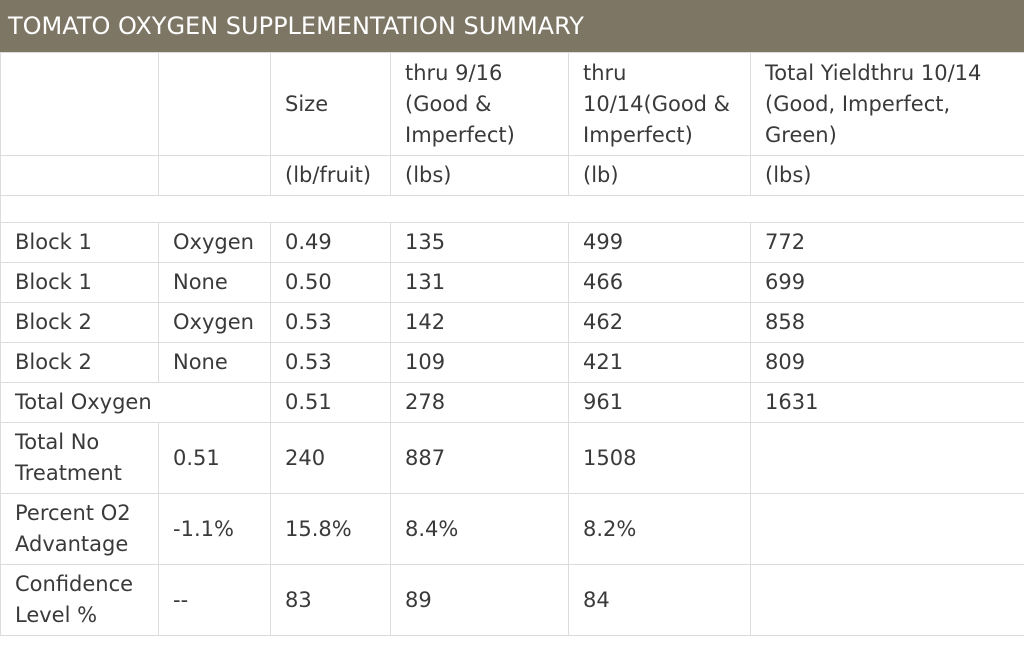  I want to click on thru-10-14-cell: 499, so click(659, 242).